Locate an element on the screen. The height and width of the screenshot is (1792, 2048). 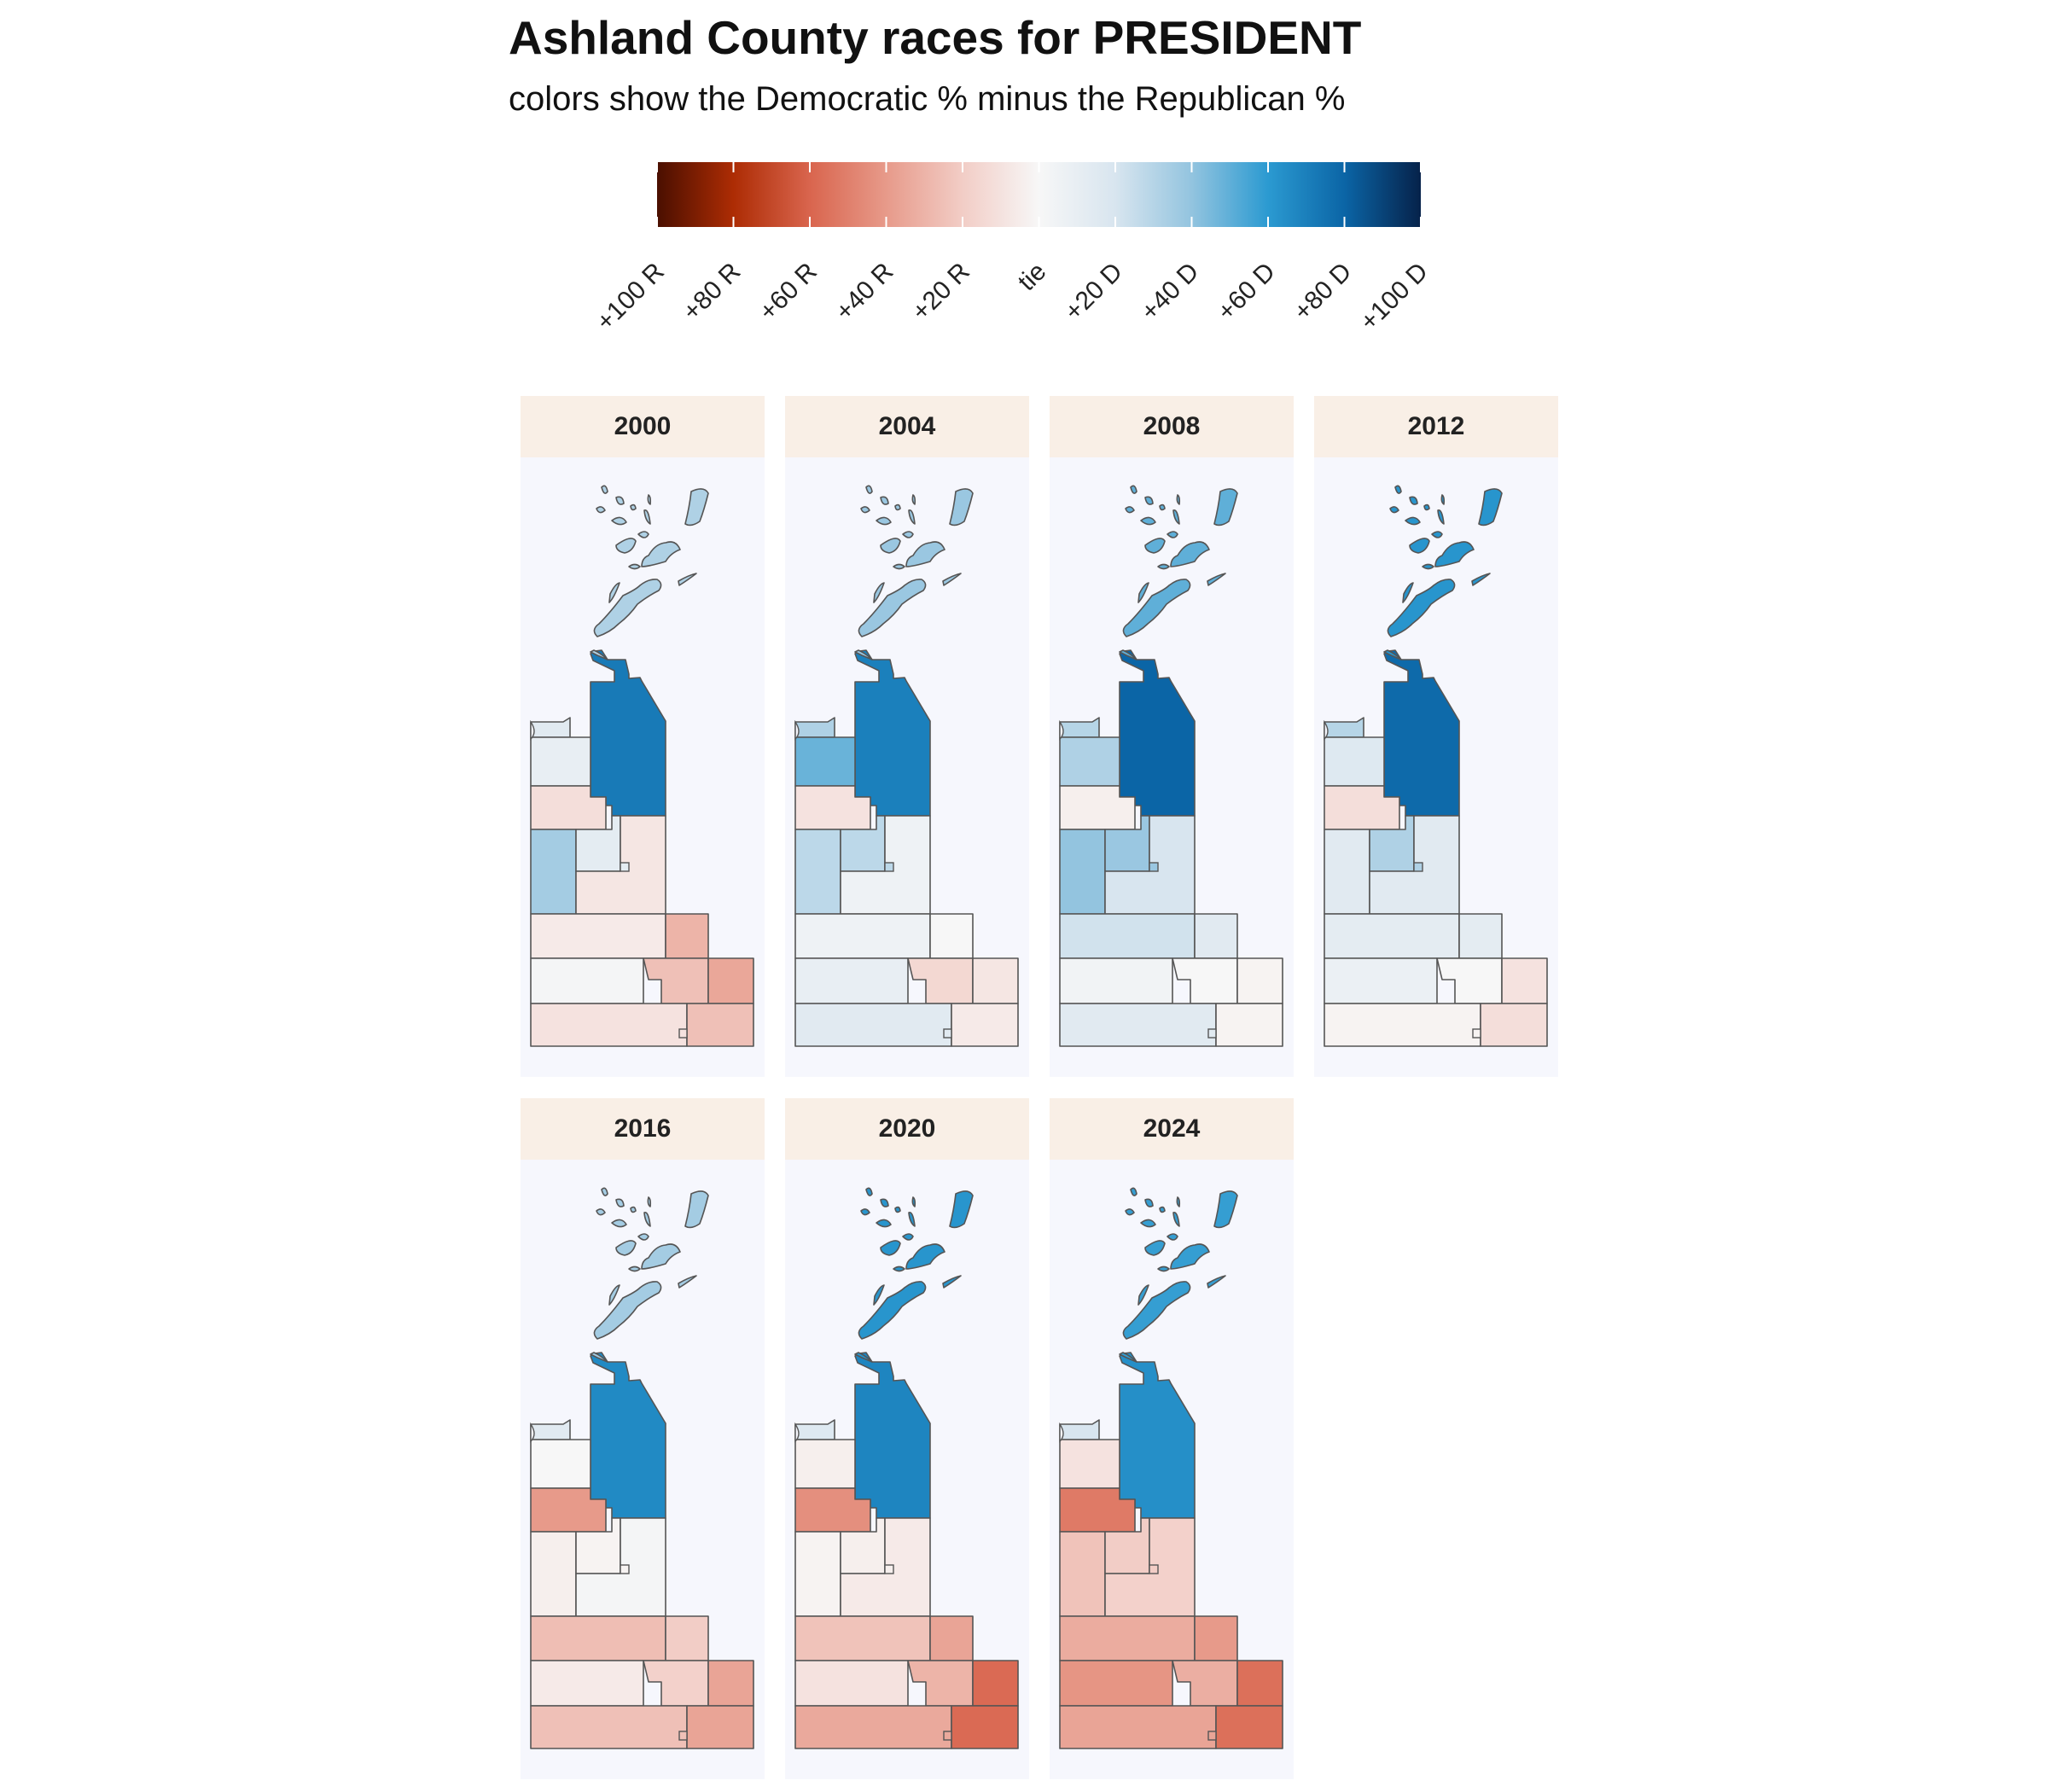
chart-title: Ashland County races for PRESIDENT is located at coordinates (936, 37).